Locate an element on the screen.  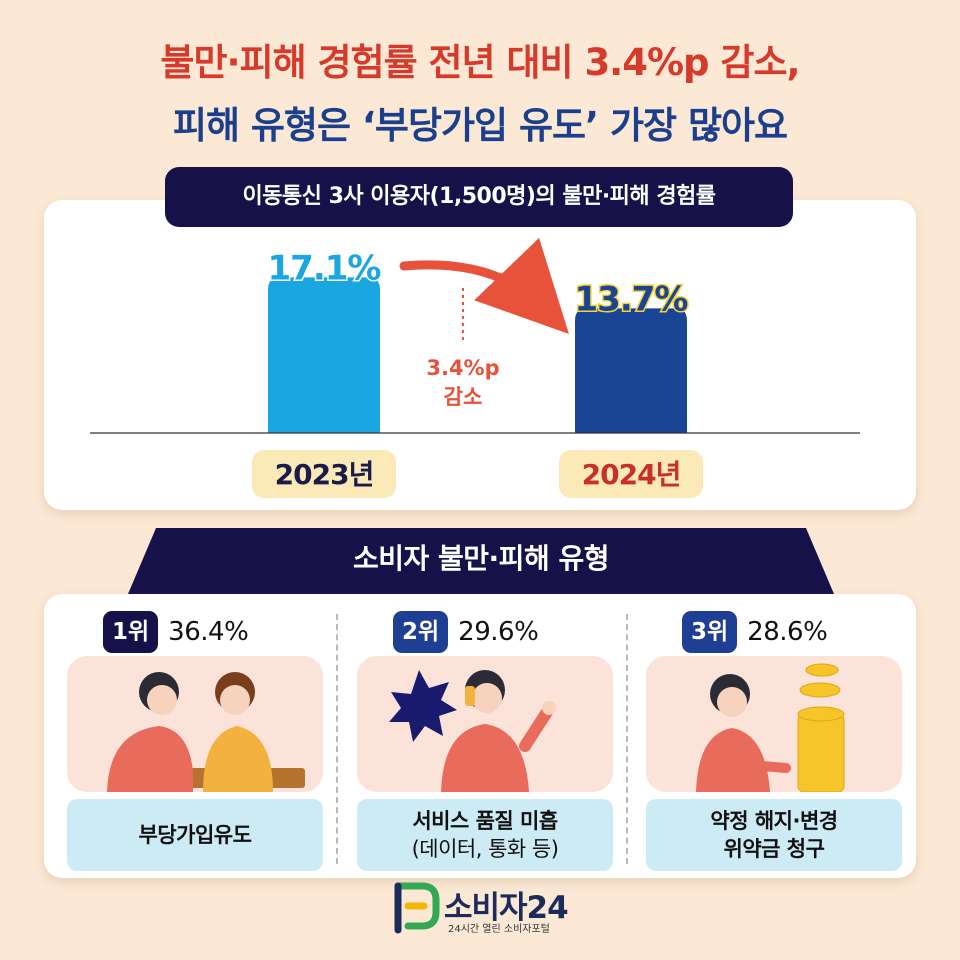
annotation-line-1: 3.4%p is located at coordinates (462, 368).